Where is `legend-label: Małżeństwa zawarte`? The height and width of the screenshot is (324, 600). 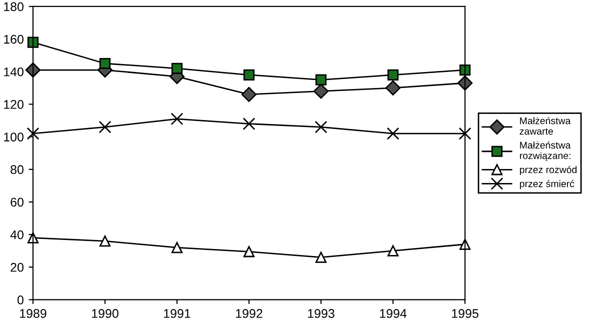 legend-label: Małżeństwa zawarte is located at coordinates (545, 125).